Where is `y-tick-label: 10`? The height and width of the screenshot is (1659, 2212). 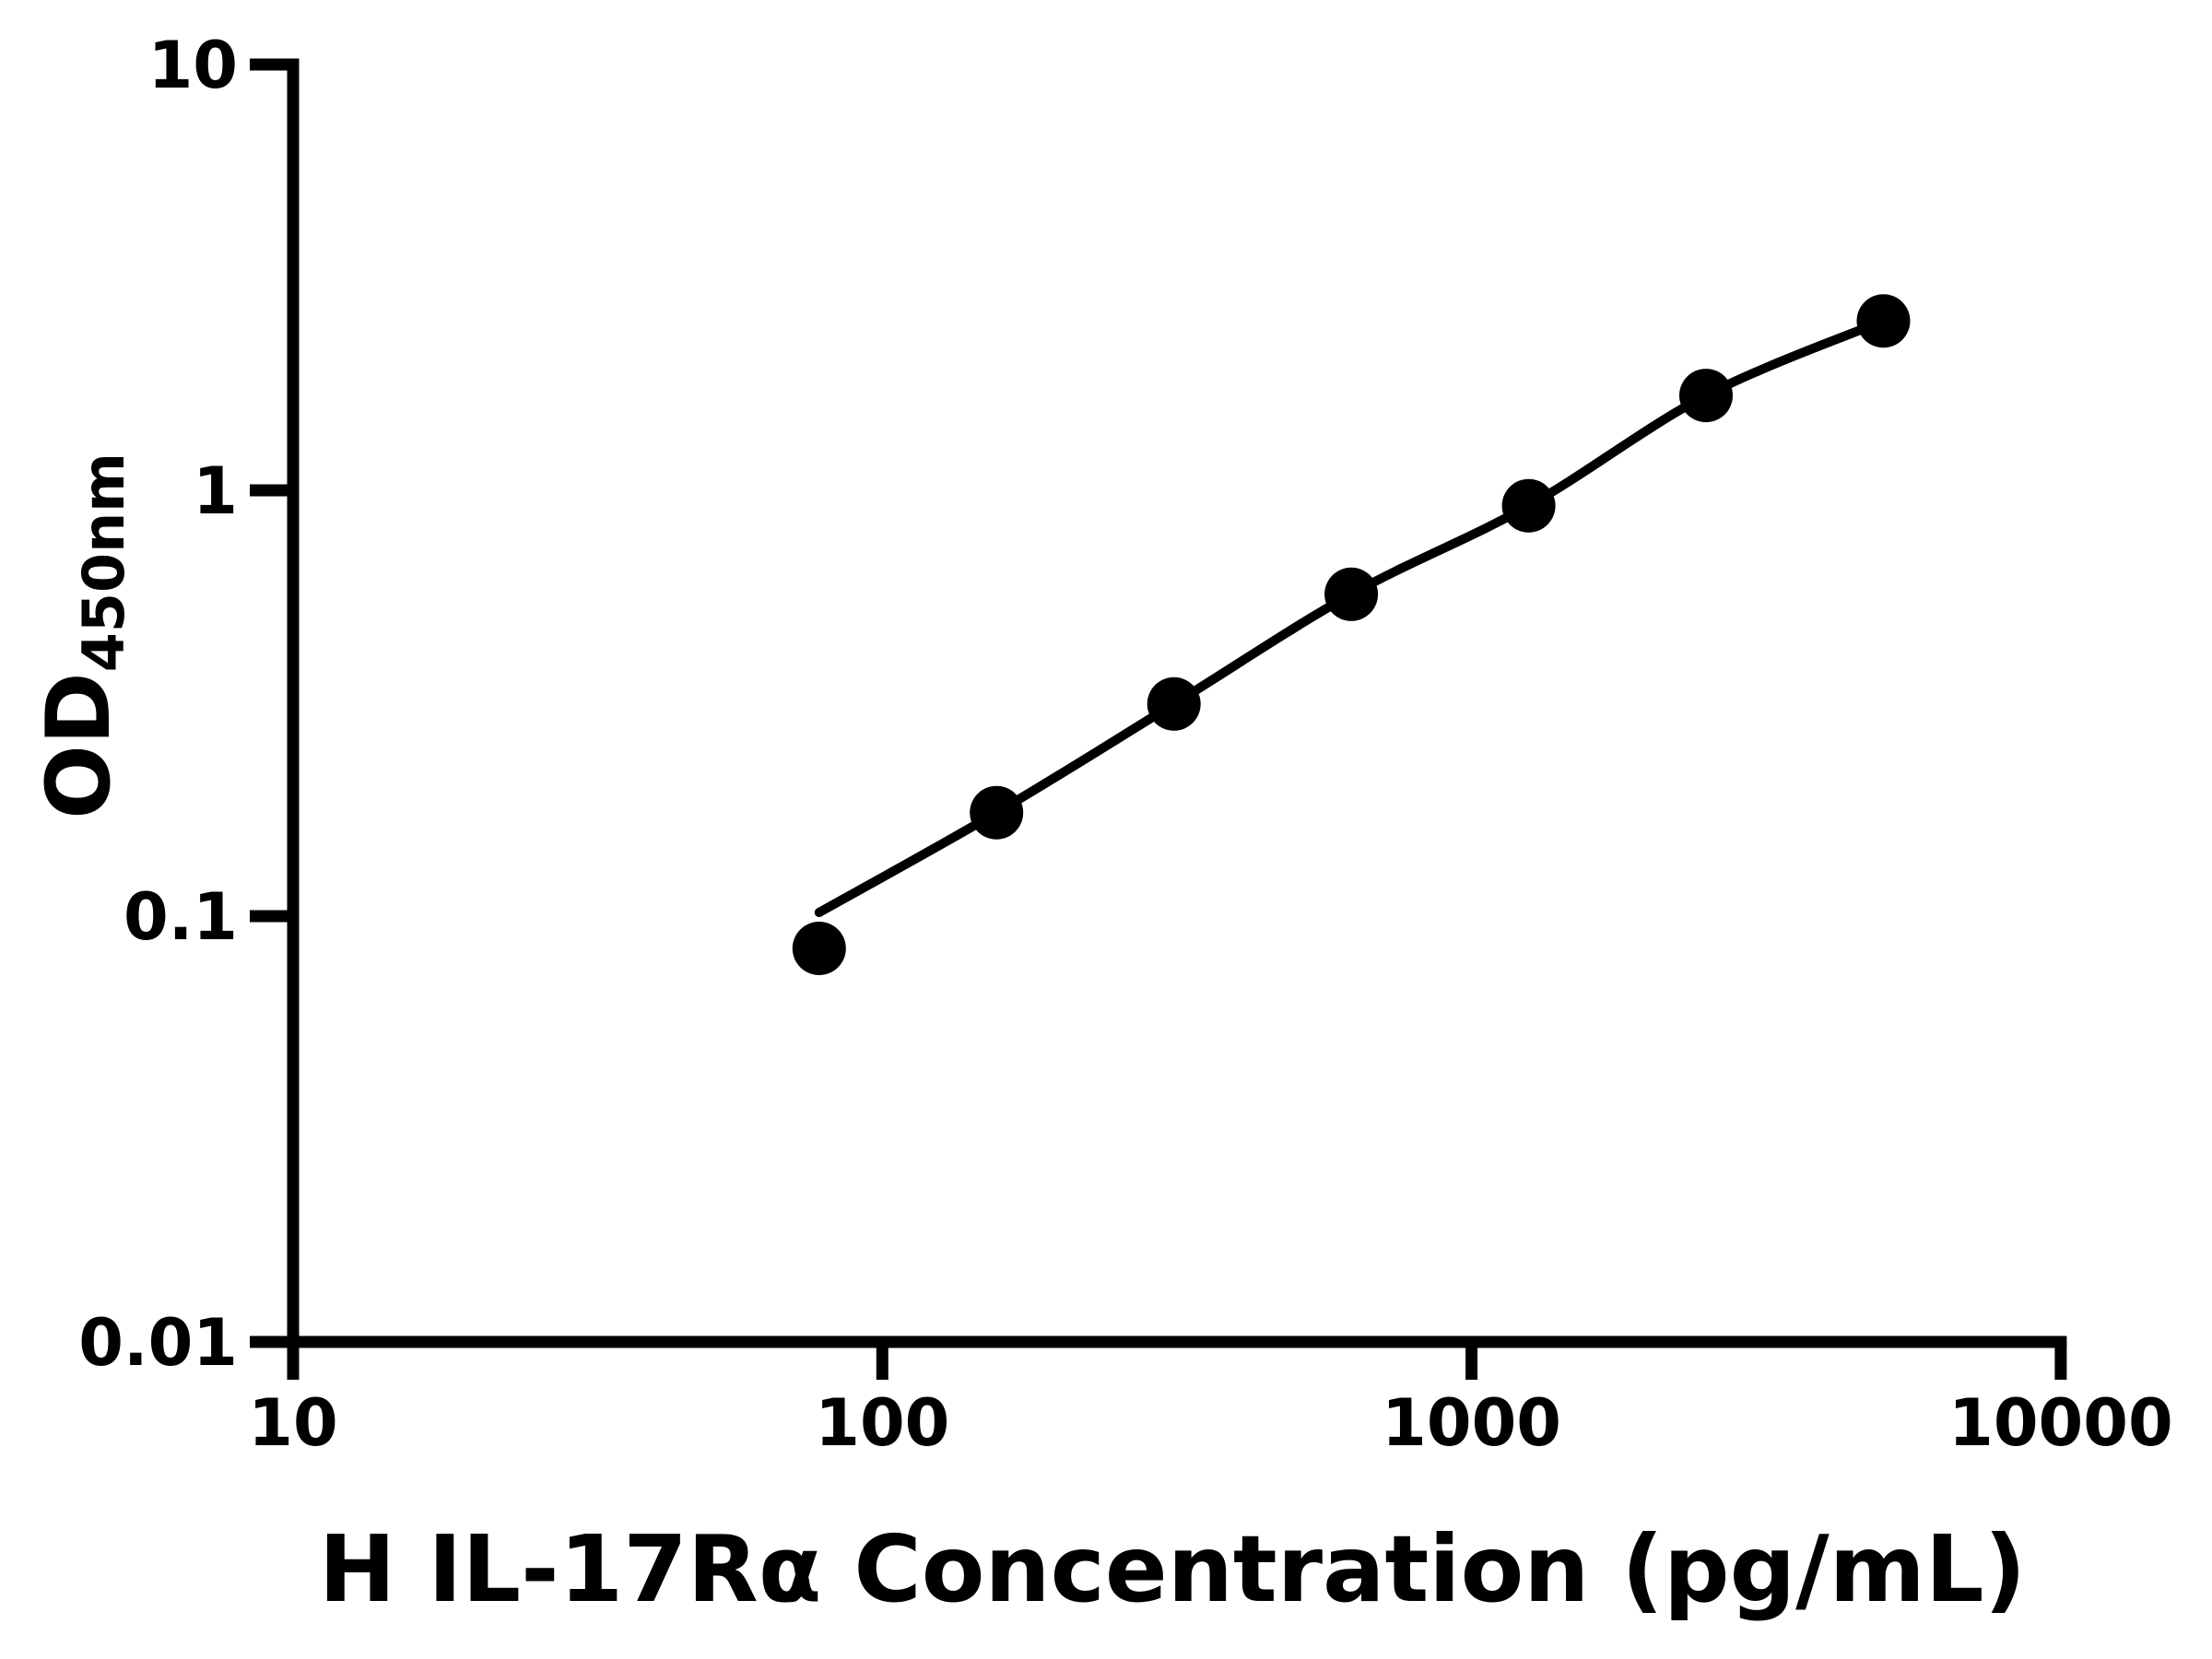
y-tick-label: 10 is located at coordinates (193, 65).